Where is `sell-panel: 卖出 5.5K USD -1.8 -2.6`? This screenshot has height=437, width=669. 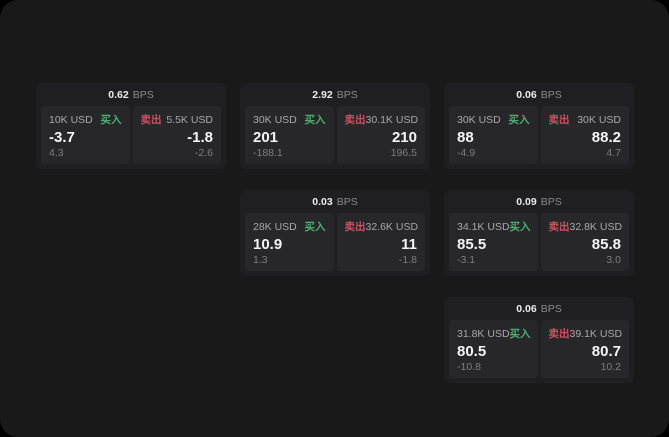
sell-panel: 卖出 5.5K USD -1.8 -2.6 is located at coordinates (176, 135).